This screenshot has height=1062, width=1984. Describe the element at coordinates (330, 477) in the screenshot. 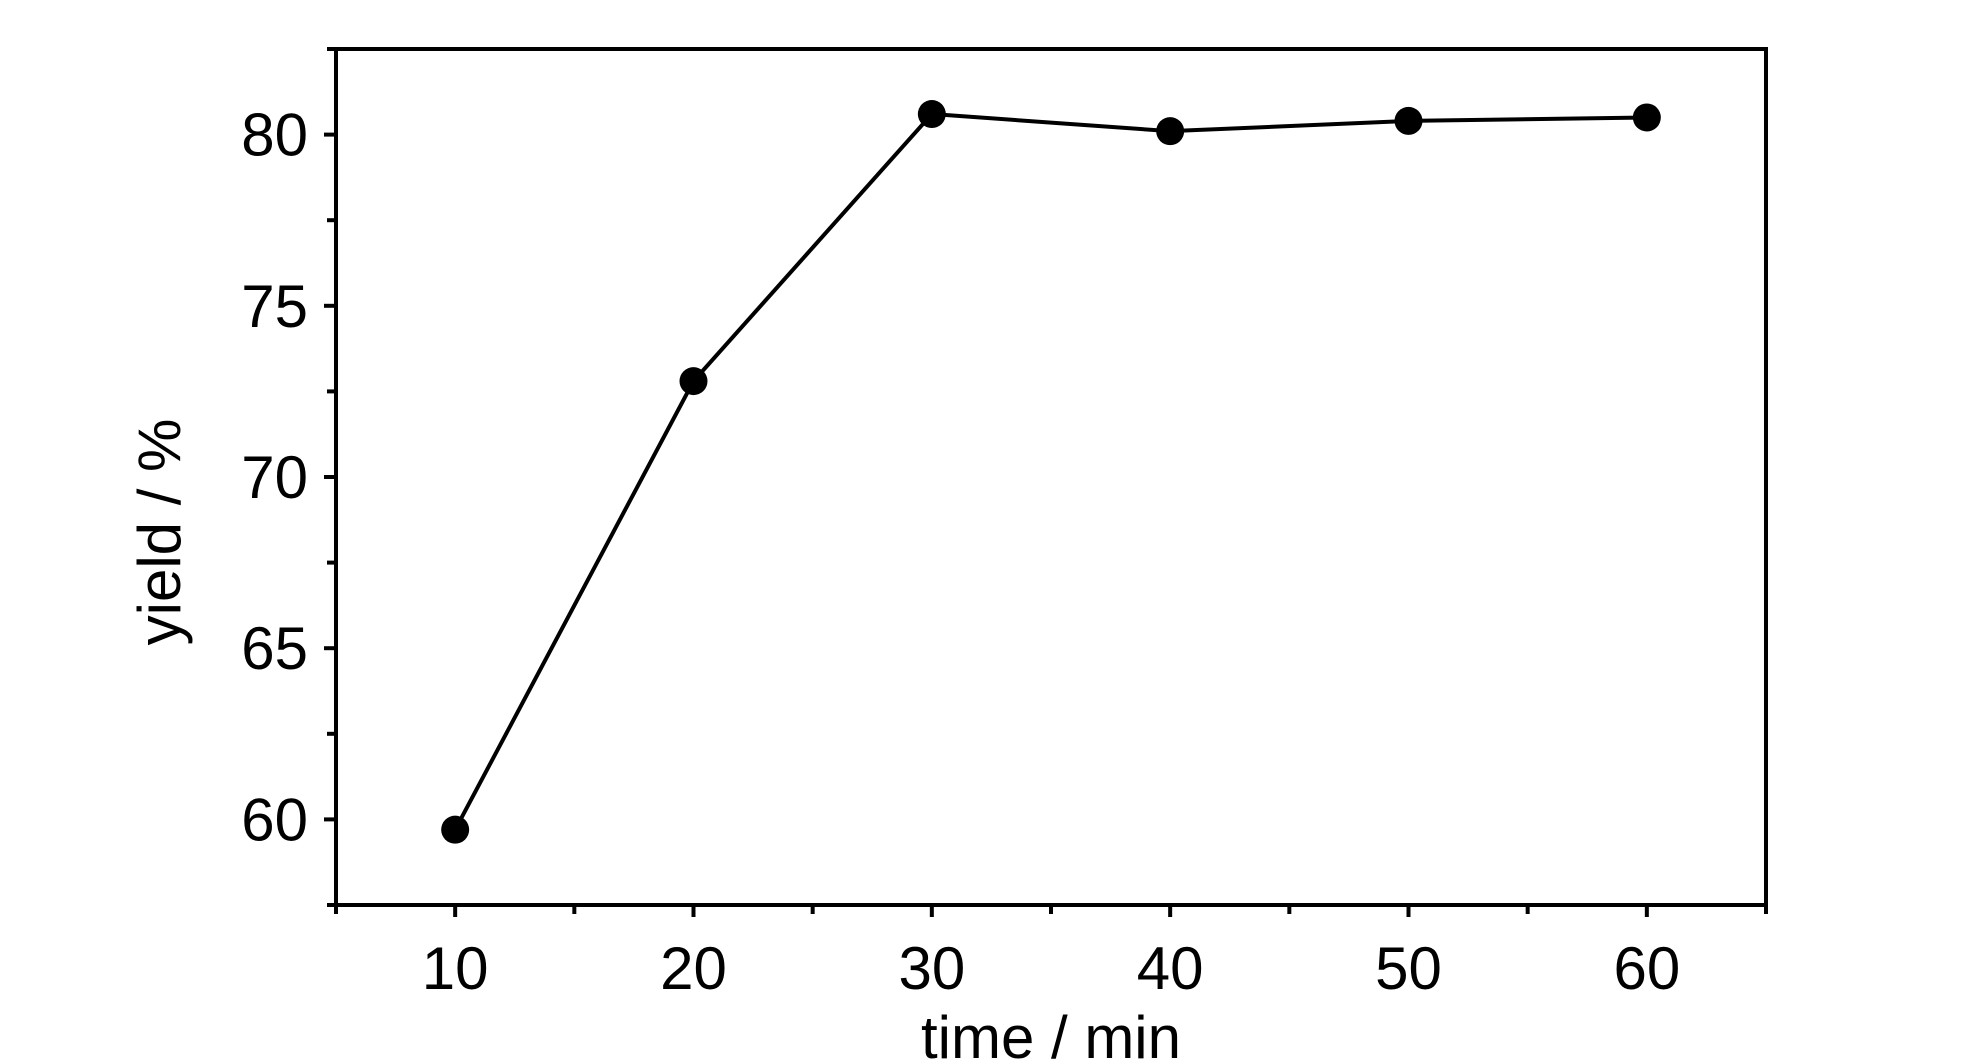

I see `y-axis-ticks` at that location.